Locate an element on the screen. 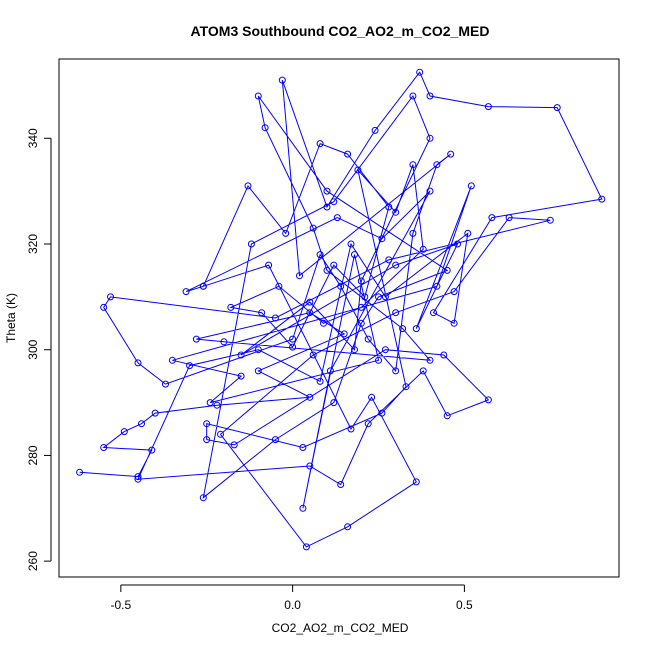  y-axis: 260 280 300 320 340 is located at coordinates (39, 349).